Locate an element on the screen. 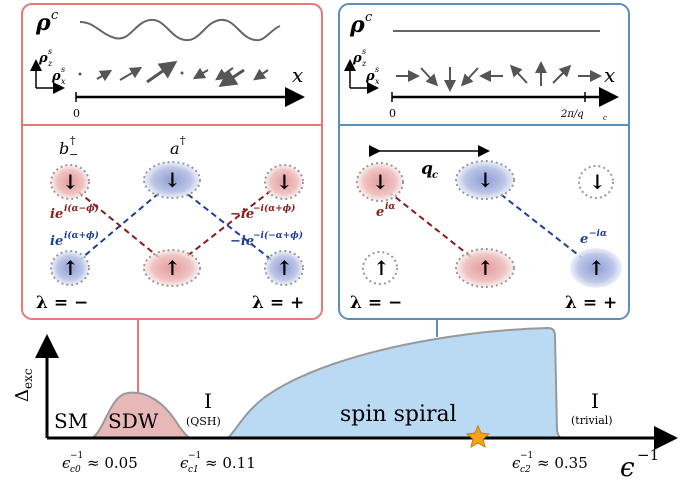 This screenshot has width=696, height=487. coupling-label-bottom-left: ie is located at coordinates (56, 241).